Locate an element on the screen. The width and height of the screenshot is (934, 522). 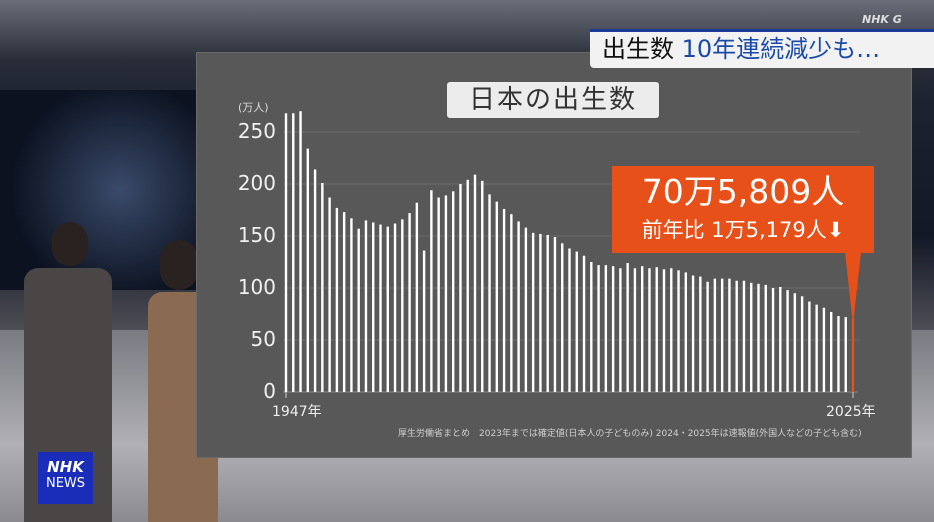
logo-line2: NEWS is located at coordinates (65, 483).